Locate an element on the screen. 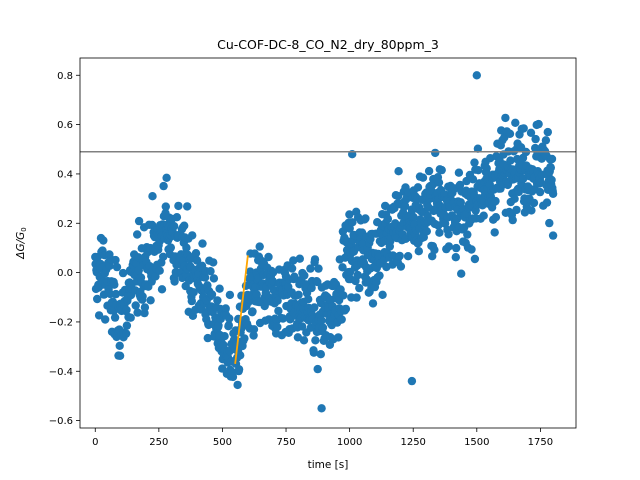  fit-line is located at coordinates (241, 309).